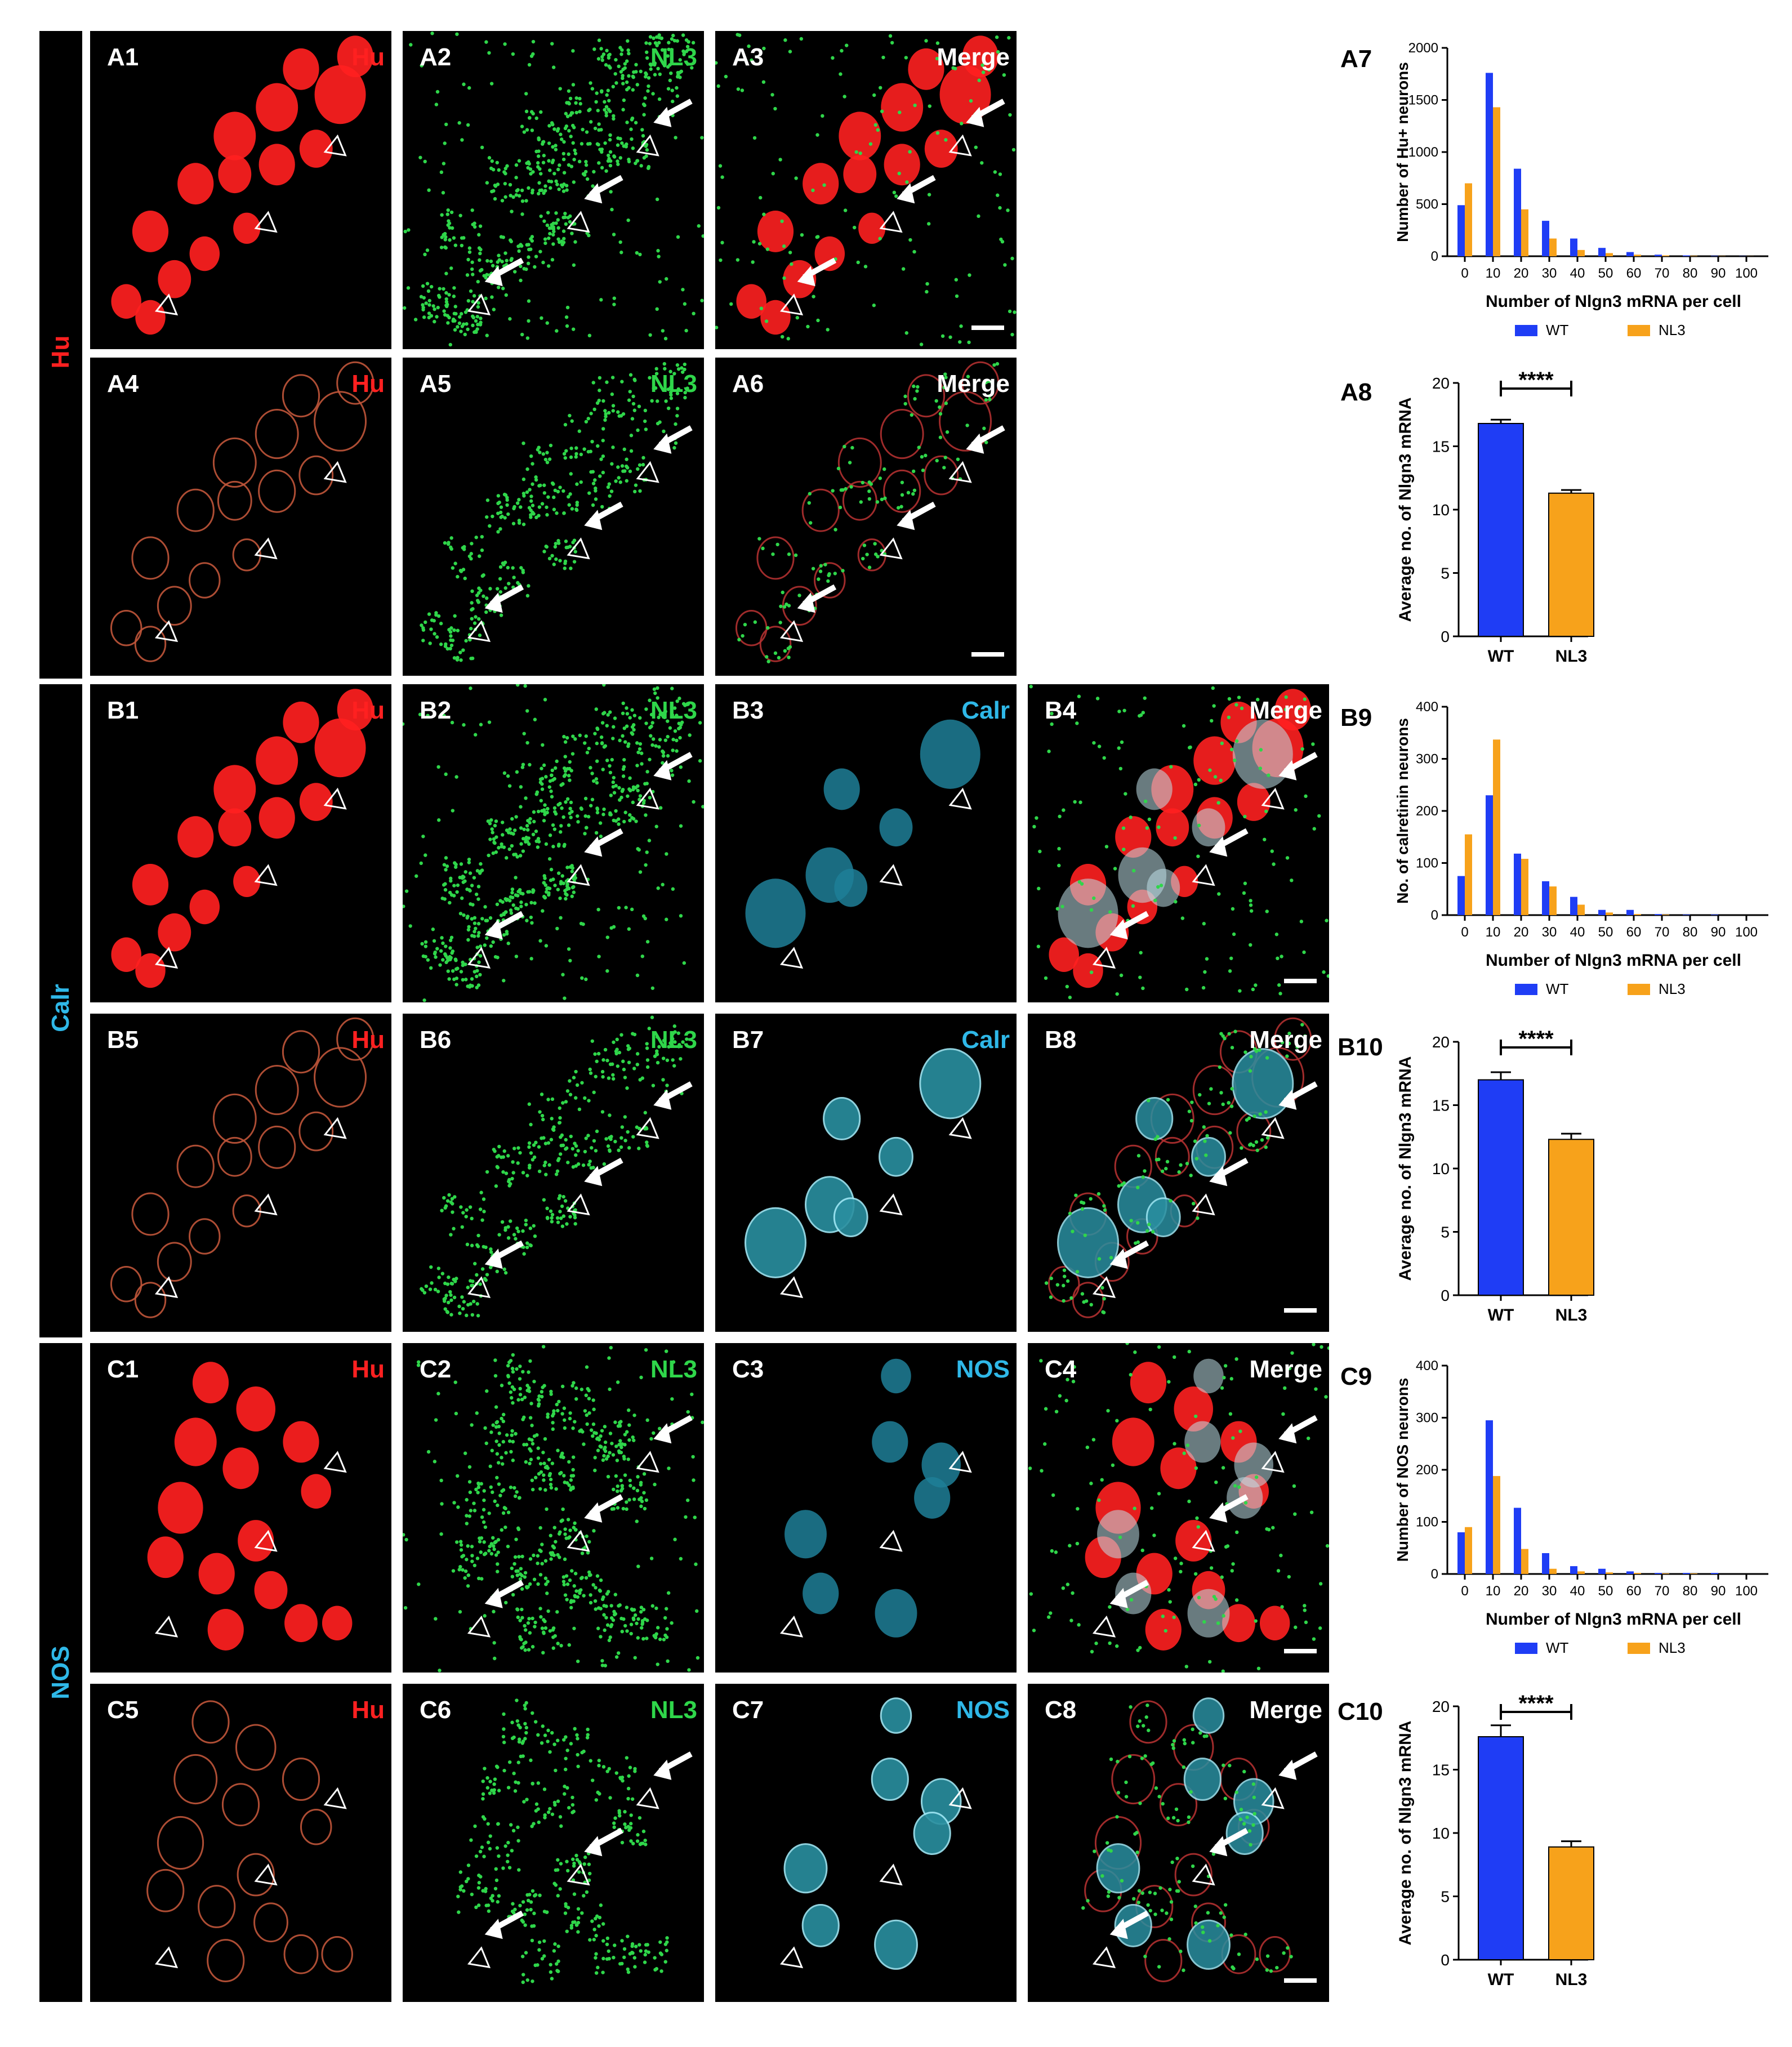 The image size is (1792, 2047). I want to click on row-label-calr: Calr, so click(60, 1008).